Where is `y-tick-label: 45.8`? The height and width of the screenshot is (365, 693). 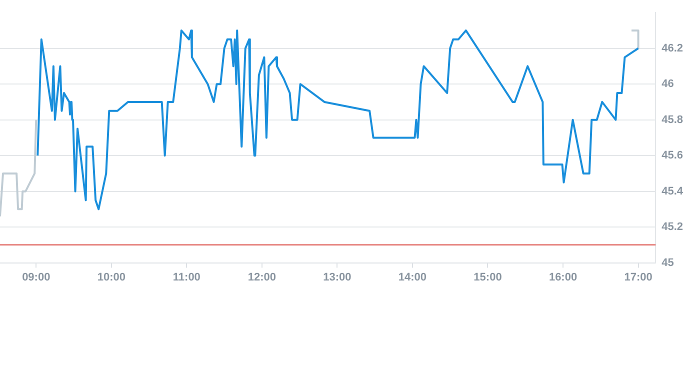 y-tick-label: 45.8 is located at coordinates (673, 120).